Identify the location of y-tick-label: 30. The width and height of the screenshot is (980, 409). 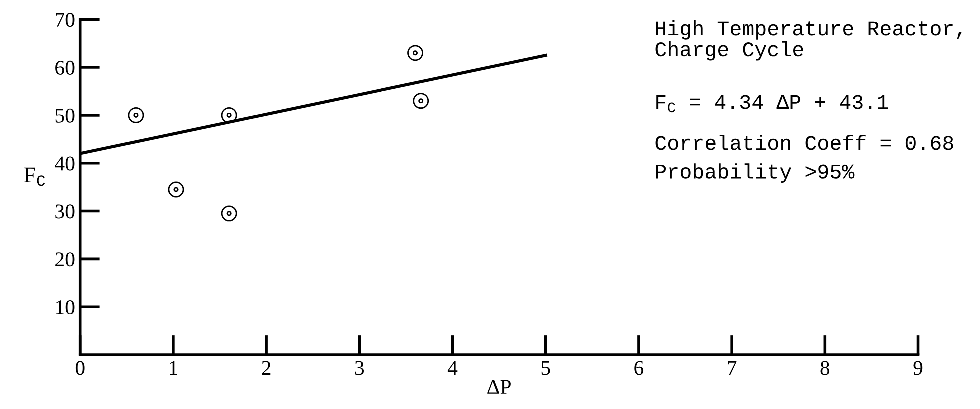
(65, 211).